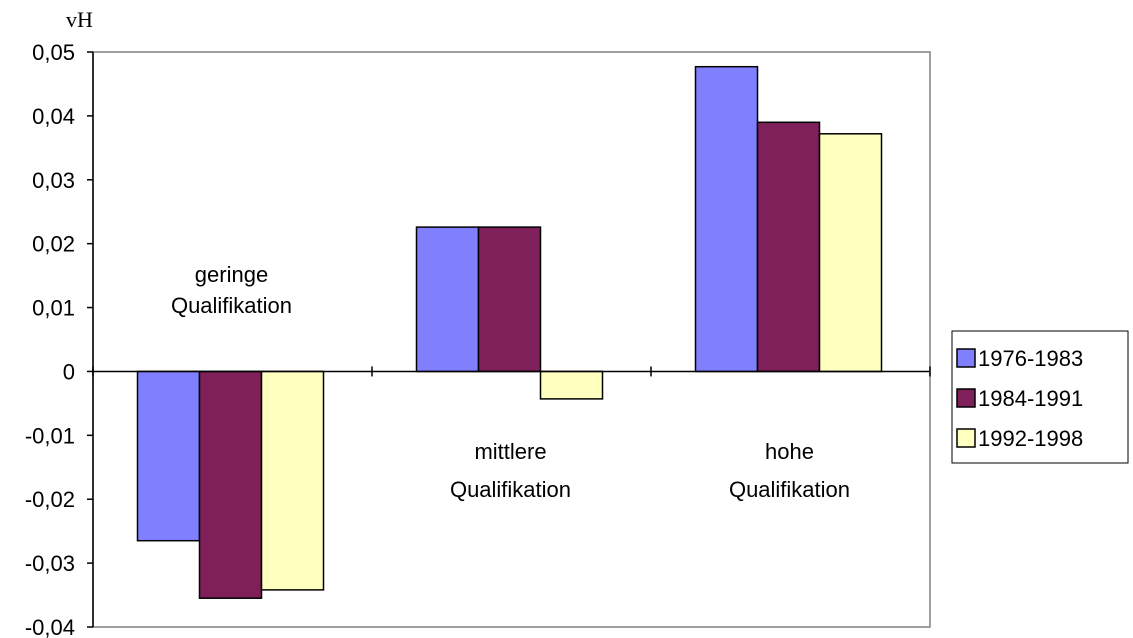  I want to click on y-tick-label: 0,01, so click(53, 308).